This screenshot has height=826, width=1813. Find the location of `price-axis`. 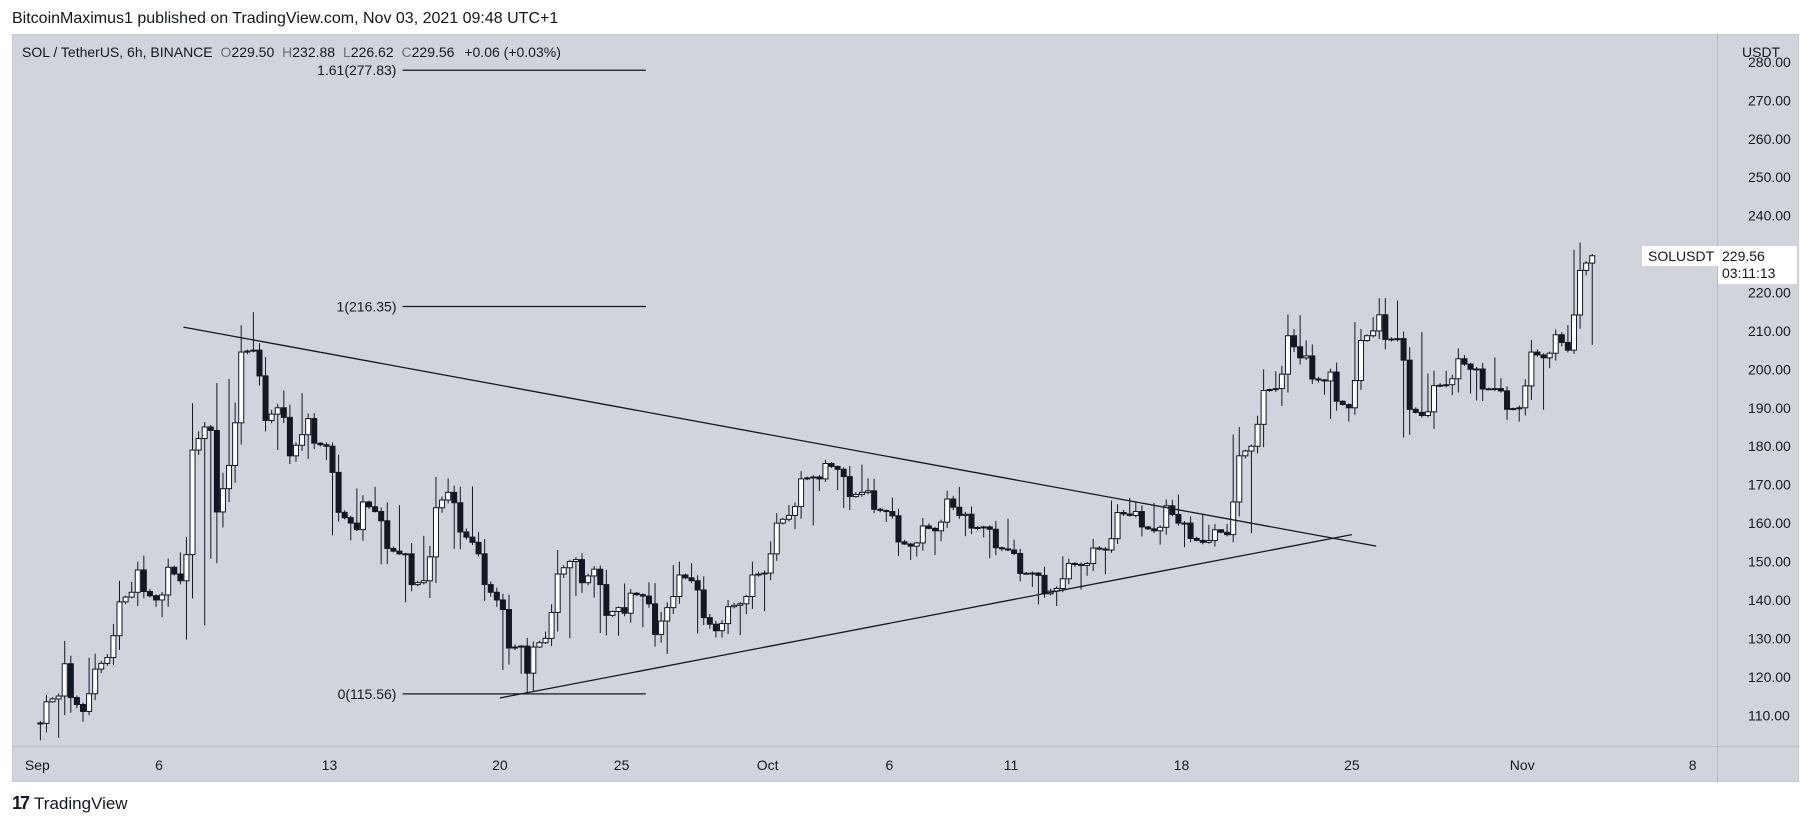

price-axis is located at coordinates (1757, 390).